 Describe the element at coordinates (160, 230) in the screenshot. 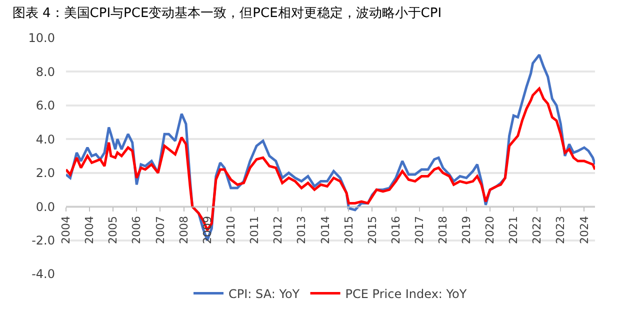

I see `x-tick-label: 2007` at that location.